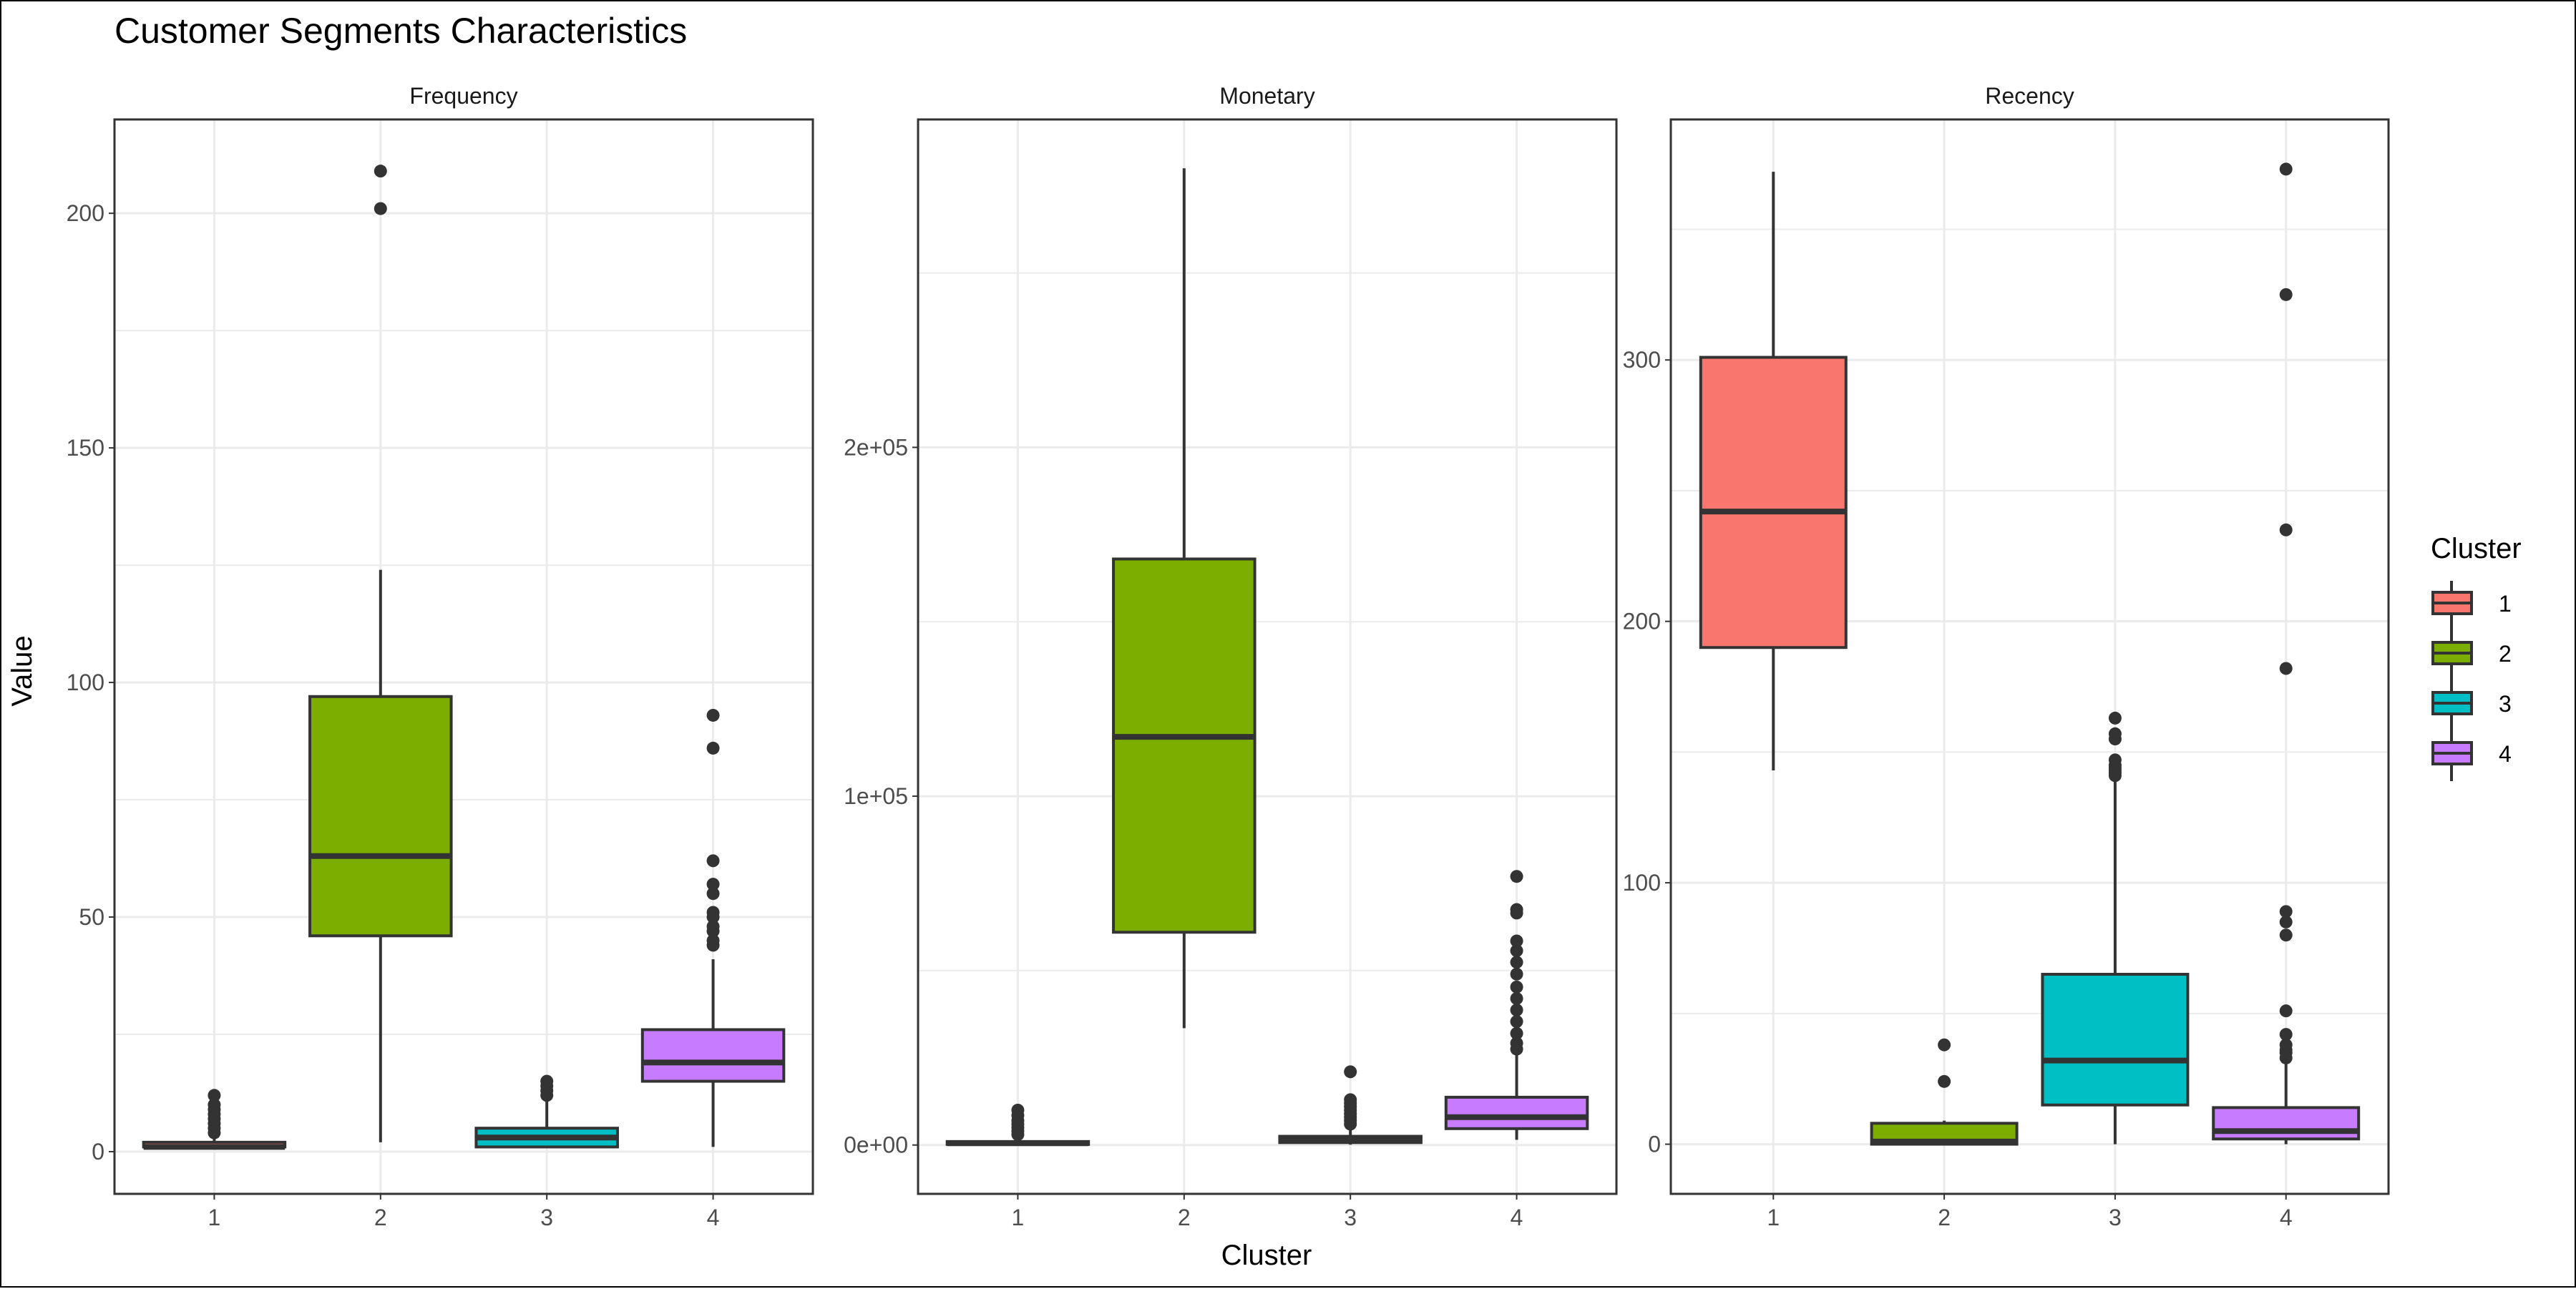  Describe the element at coordinates (85, 448) in the screenshot. I see `y-tick-label: 150` at that location.